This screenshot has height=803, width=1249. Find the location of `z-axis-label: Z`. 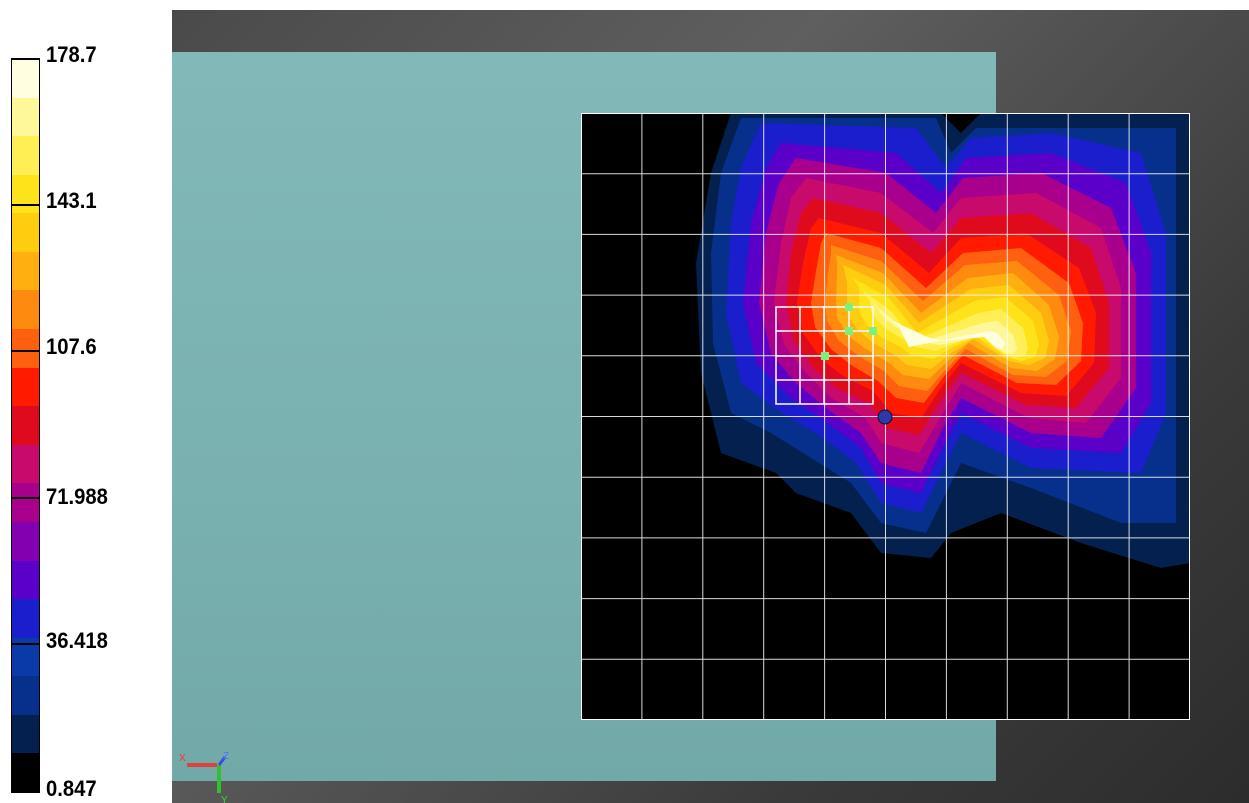

z-axis-label: Z is located at coordinates (226, 756).